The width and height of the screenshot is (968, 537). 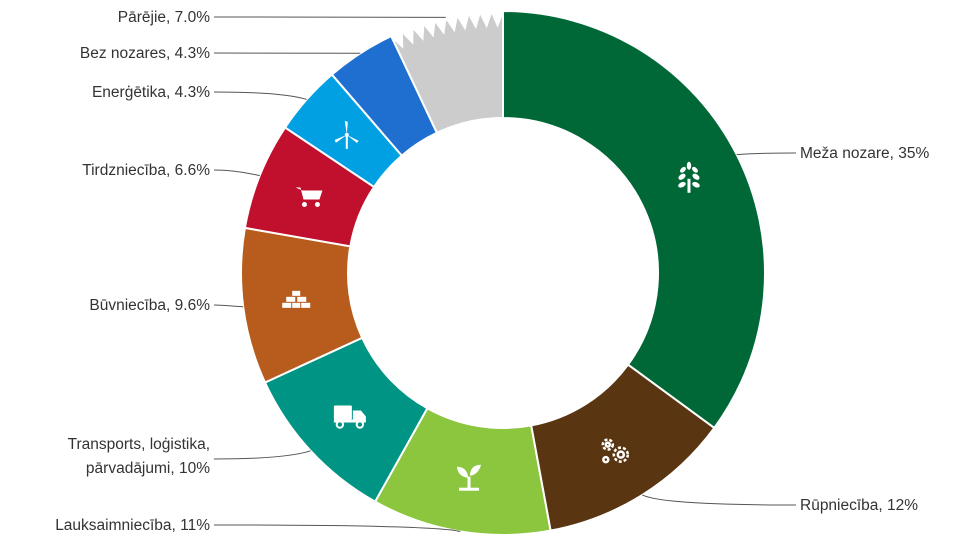 What do you see at coordinates (447, 71) in the screenshot?
I see `slice-parejie` at bounding box center [447, 71].